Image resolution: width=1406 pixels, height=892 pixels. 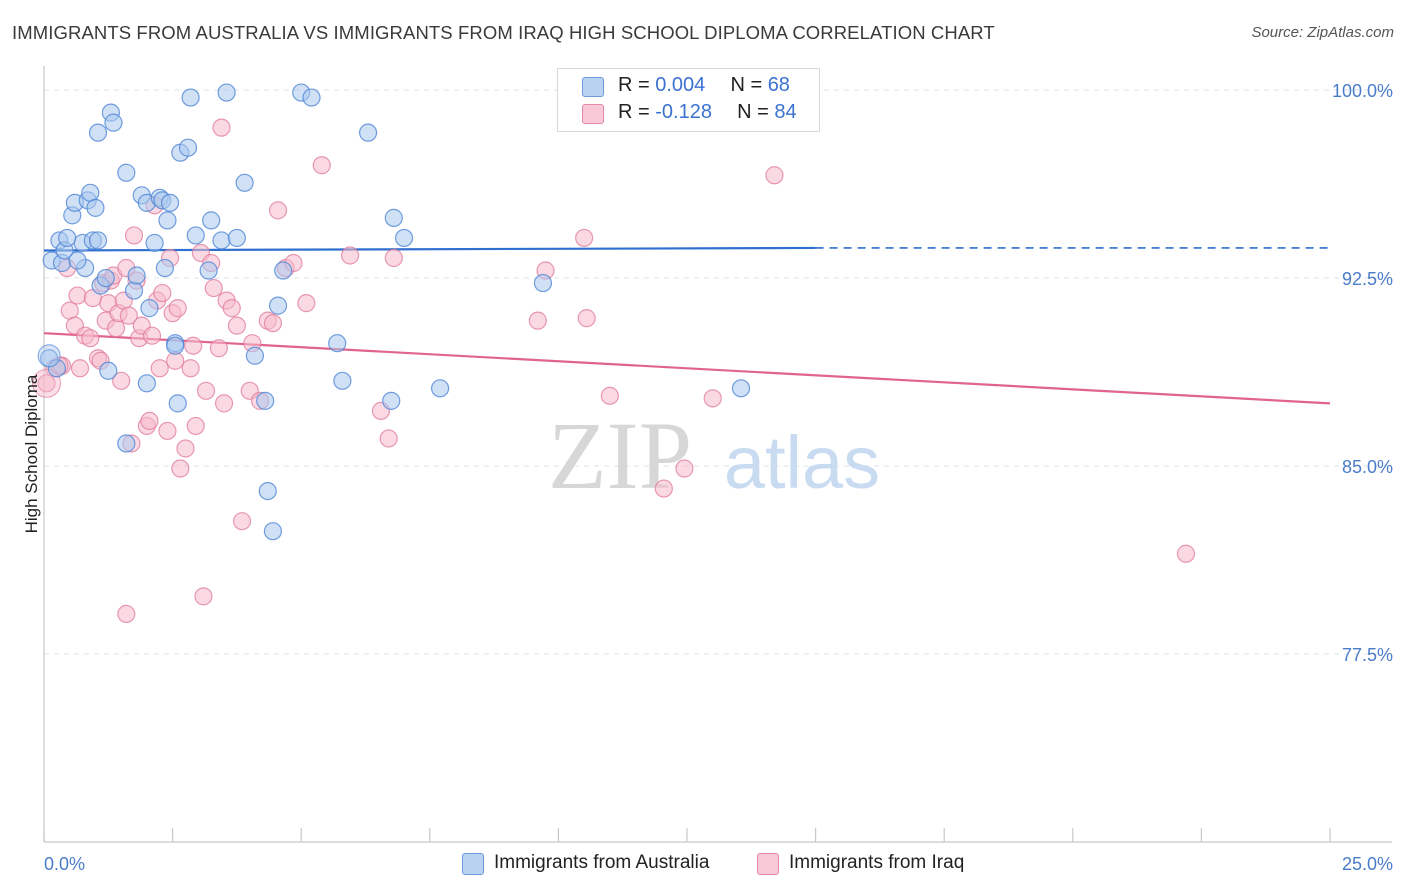 What do you see at coordinates (49, 356) in the screenshot?
I see `point-australia-cluster` at bounding box center [49, 356].